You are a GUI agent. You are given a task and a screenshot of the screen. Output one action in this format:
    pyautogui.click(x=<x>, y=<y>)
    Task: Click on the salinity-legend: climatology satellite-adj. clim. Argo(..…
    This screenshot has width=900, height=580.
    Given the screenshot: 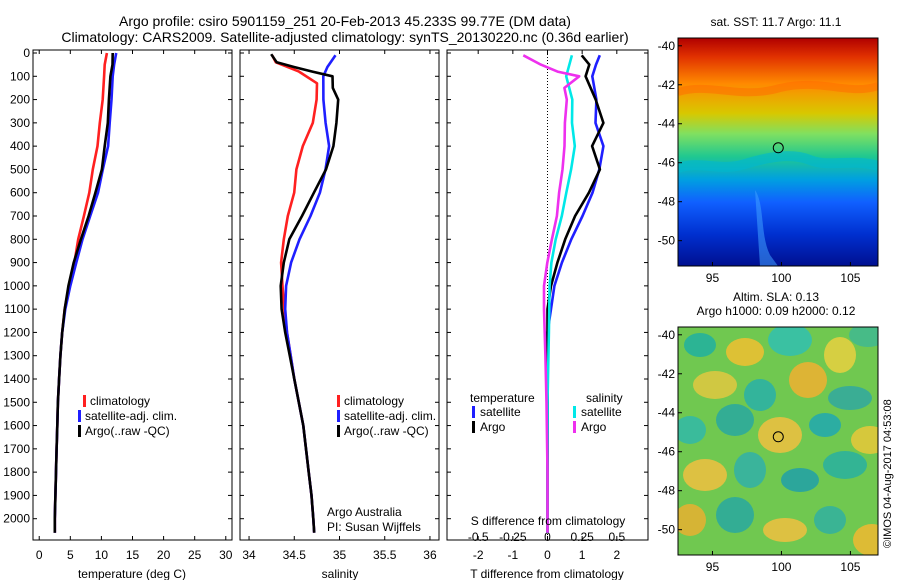 What is the action you would take?
    pyautogui.click(x=386, y=416)
    